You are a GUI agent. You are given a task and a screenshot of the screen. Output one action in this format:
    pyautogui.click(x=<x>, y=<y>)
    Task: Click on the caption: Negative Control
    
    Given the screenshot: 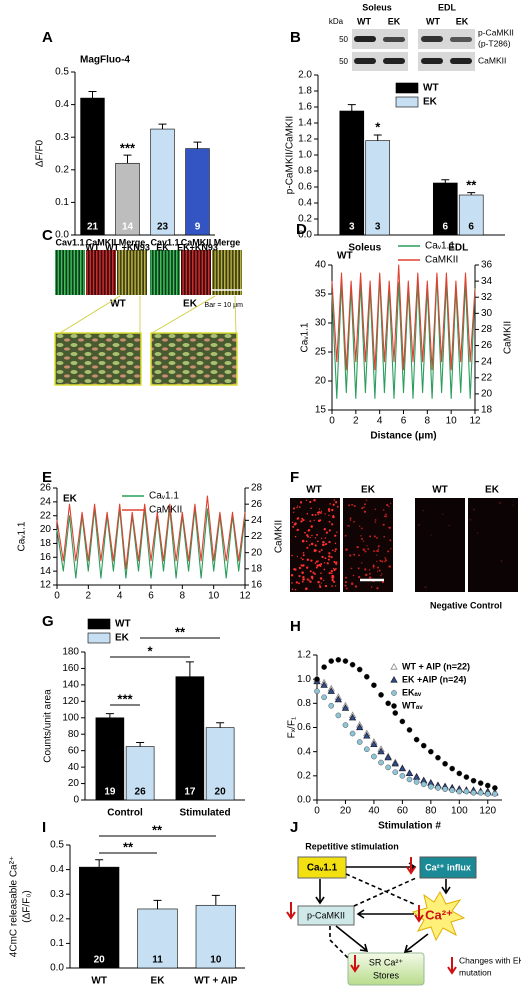 What is the action you would take?
    pyautogui.click(x=466, y=605)
    